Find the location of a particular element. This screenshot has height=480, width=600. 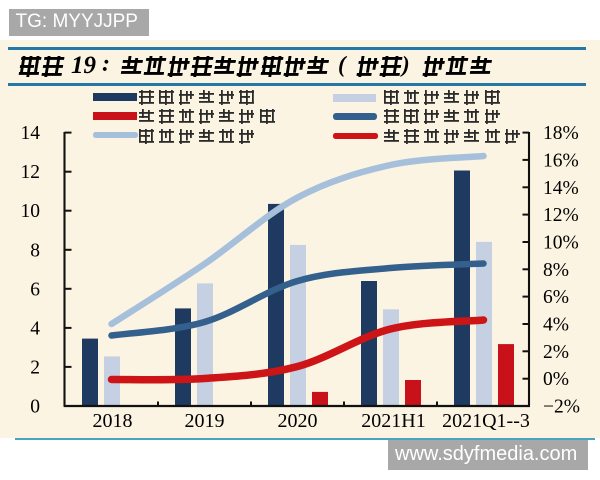

svg-text: 2019 is located at coordinates (205, 421).